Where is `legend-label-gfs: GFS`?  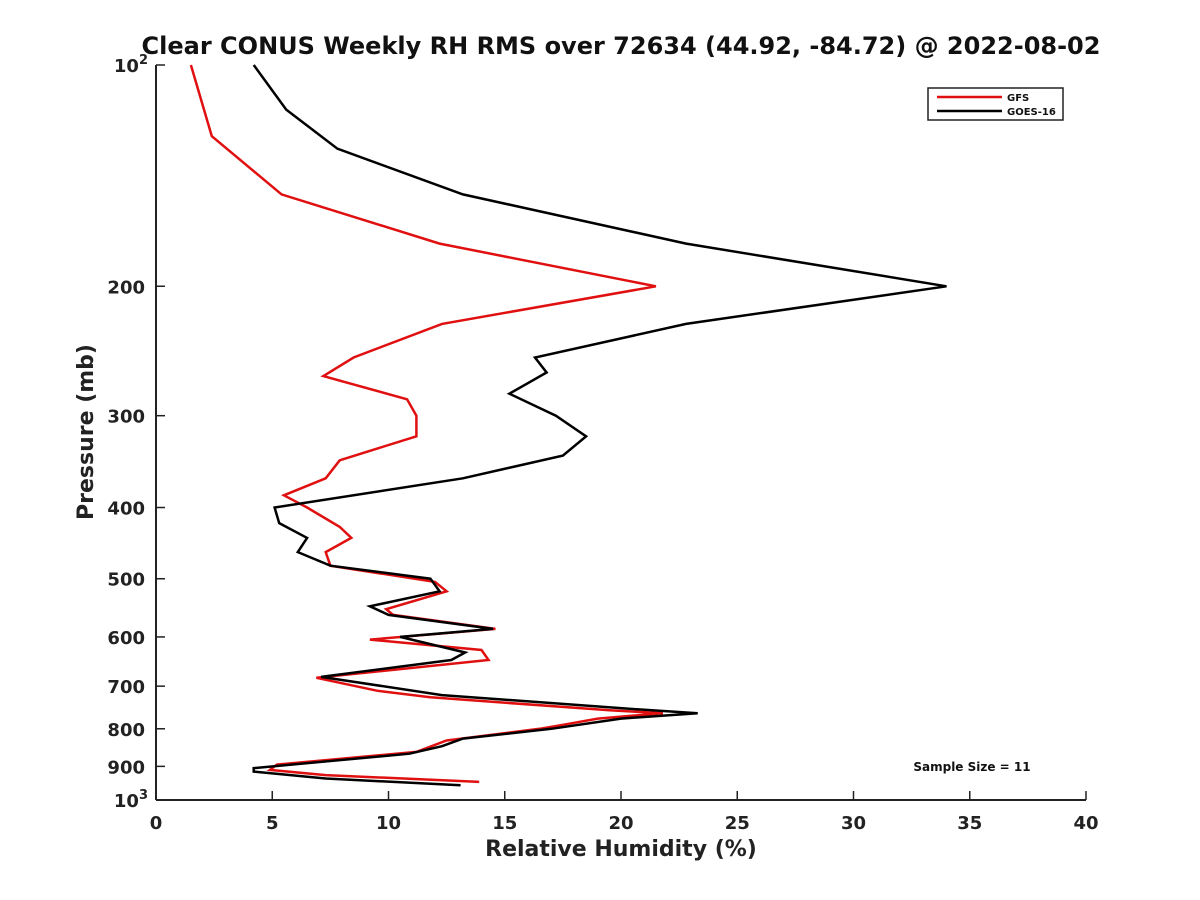 legend-label-gfs: GFS is located at coordinates (1018, 98).